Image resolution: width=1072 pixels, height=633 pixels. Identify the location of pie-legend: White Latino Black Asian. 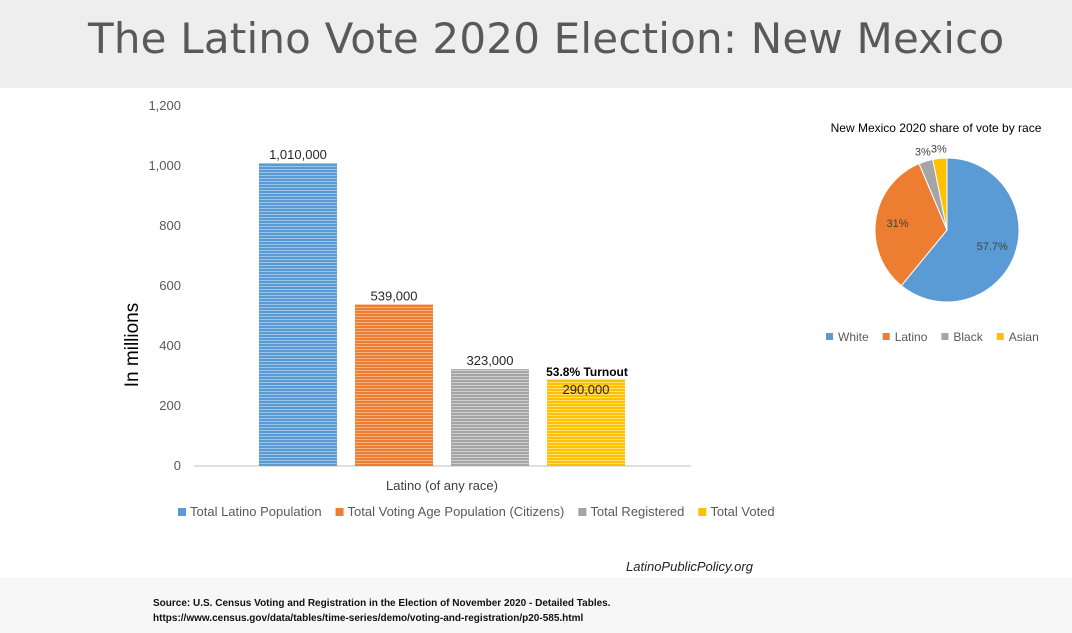
(932, 337).